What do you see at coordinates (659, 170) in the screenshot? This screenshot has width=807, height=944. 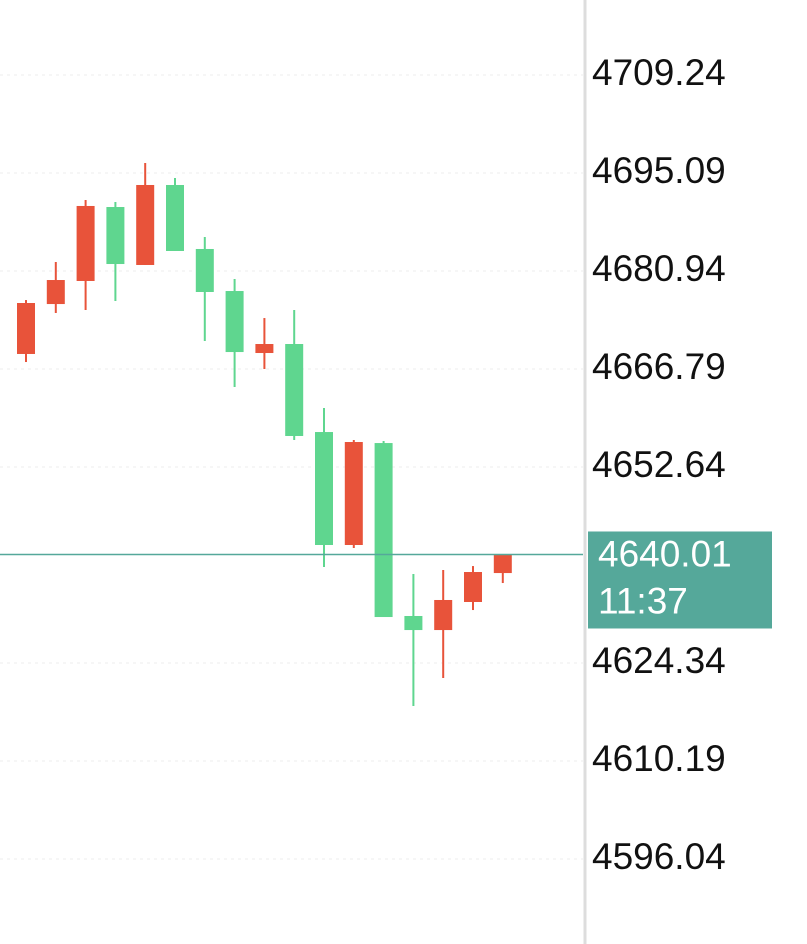 I see `y-tick-label: 4695.09` at bounding box center [659, 170].